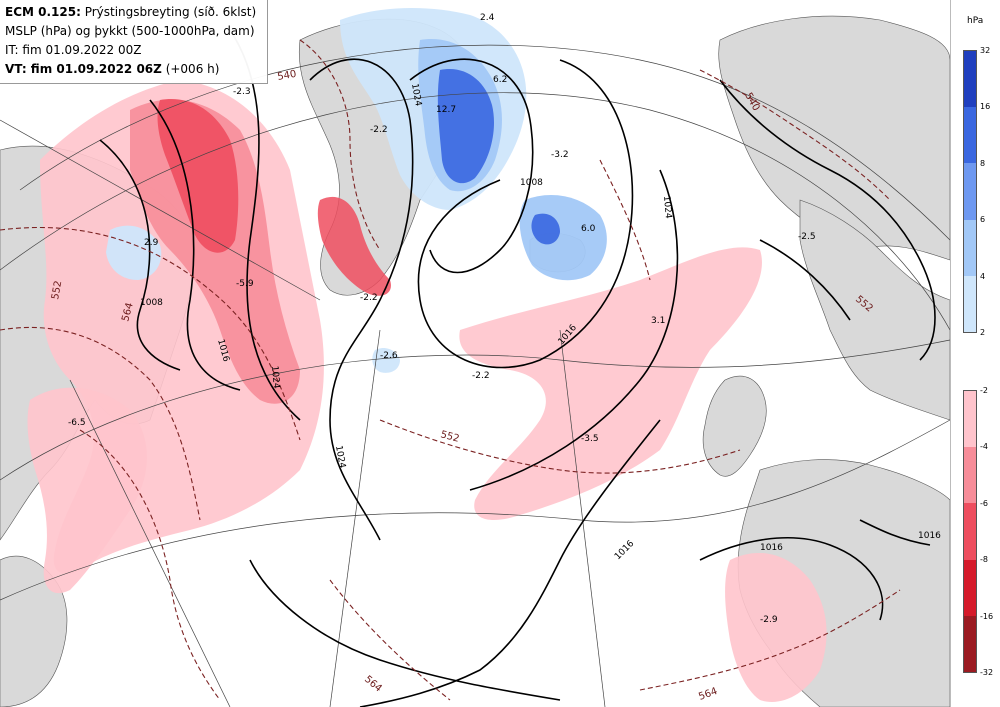 This screenshot has height=707, width=1000. I want to click on value-label: 12.7, so click(446, 110).